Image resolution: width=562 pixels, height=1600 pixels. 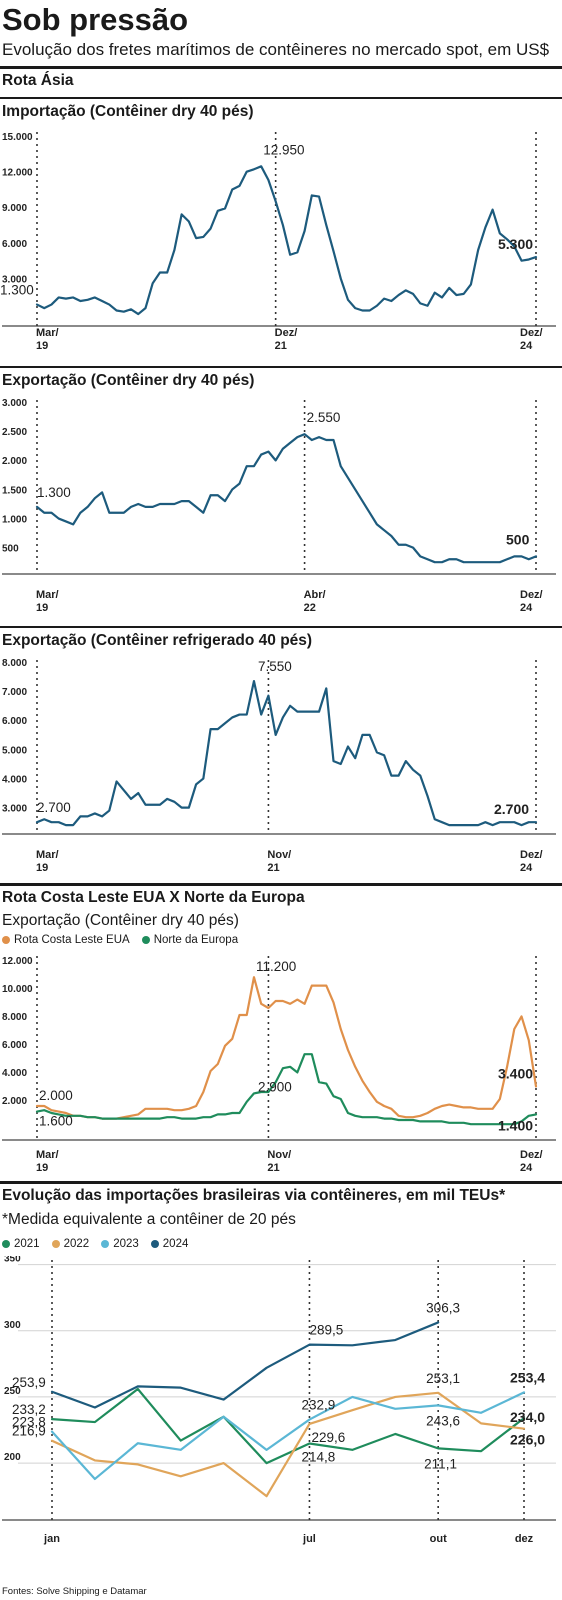 I want to click on legend-label: Rota Costa Leste EUA, so click(x=72, y=940).